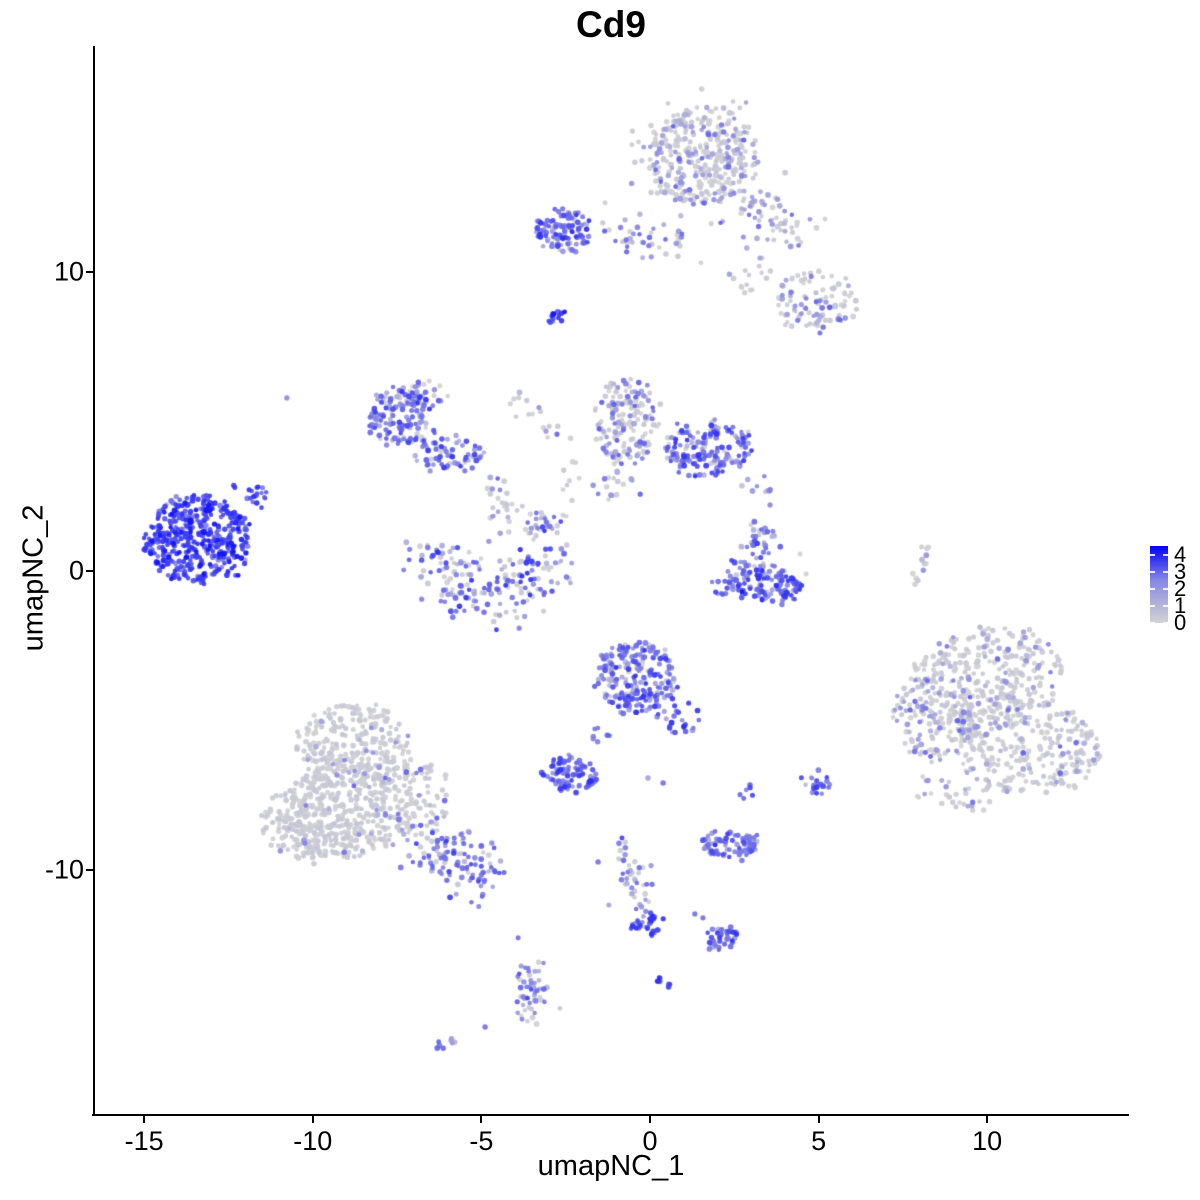 This screenshot has width=1200, height=1200. I want to click on x-tick-label: -15, so click(144, 1141).